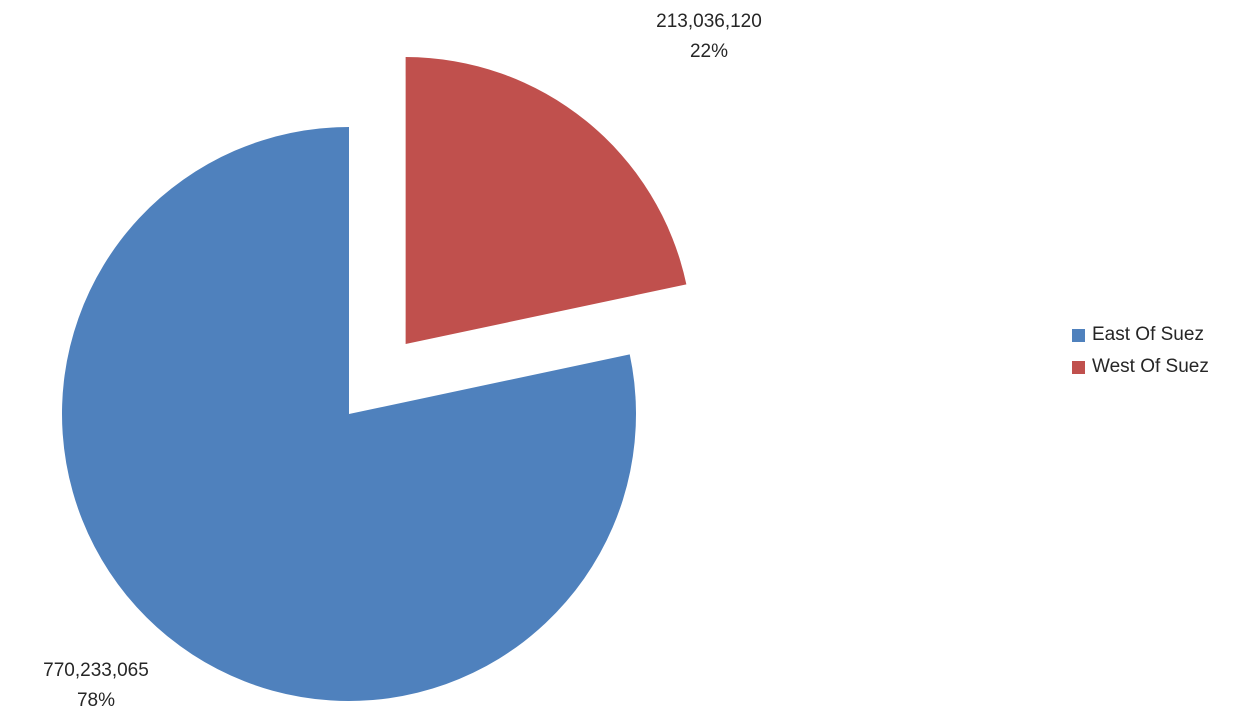  Describe the element at coordinates (546, 201) in the screenshot. I see `pie-slice-west-of-suez` at that location.